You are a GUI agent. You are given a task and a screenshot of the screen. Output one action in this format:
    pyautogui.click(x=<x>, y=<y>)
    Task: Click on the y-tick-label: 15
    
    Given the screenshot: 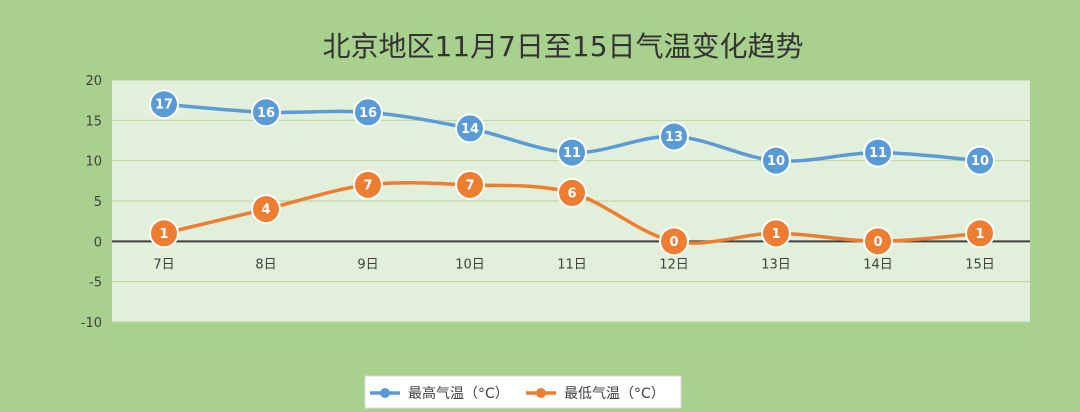 What is the action you would take?
    pyautogui.click(x=93, y=121)
    